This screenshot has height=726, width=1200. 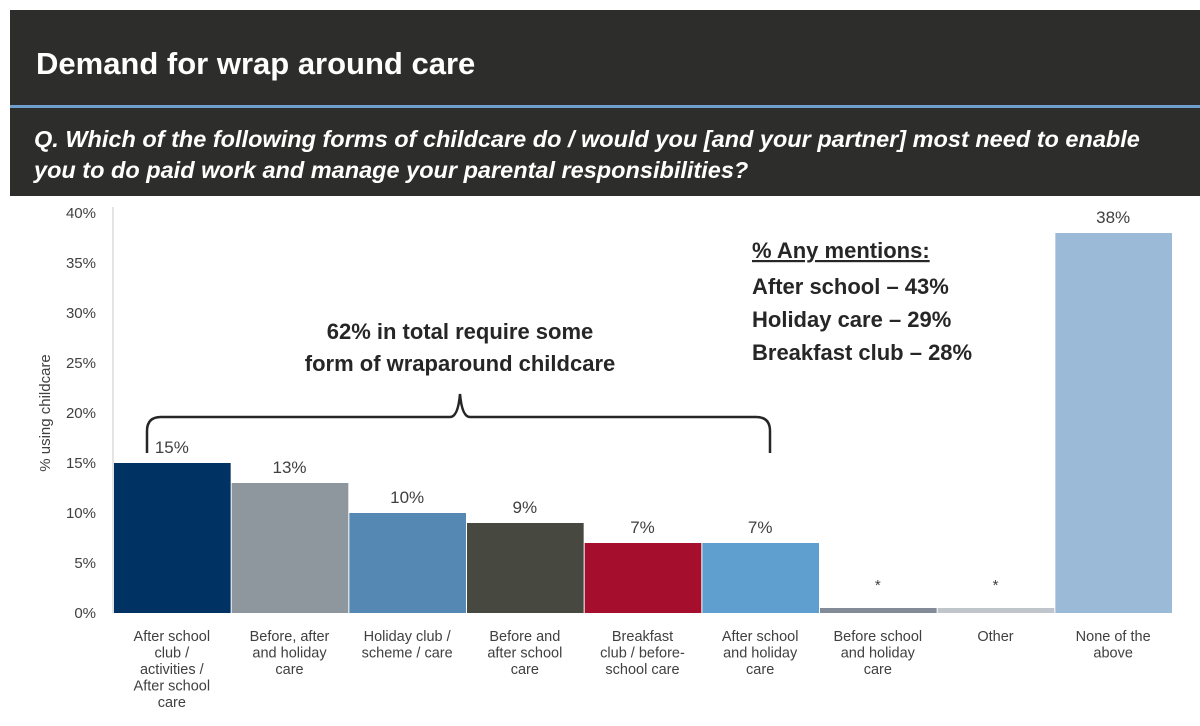 What do you see at coordinates (841, 250) in the screenshot?
I see `mentions-title: % Any mentions:` at bounding box center [841, 250].